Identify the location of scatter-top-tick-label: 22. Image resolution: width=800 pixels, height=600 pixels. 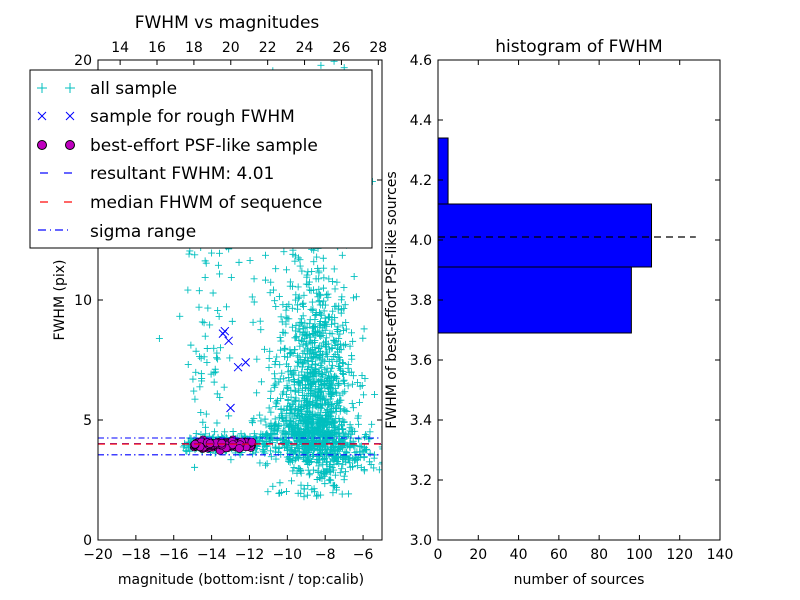
(268, 48).